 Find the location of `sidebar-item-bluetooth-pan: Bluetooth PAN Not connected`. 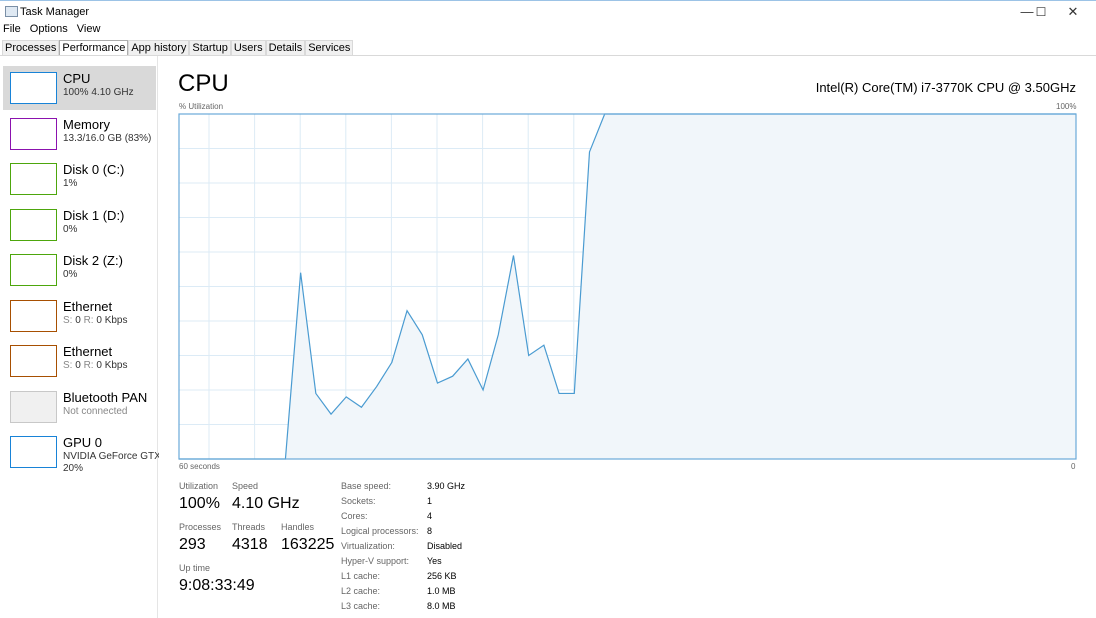

sidebar-item-bluetooth-pan: Bluetooth PAN Not connected is located at coordinates (79, 407).